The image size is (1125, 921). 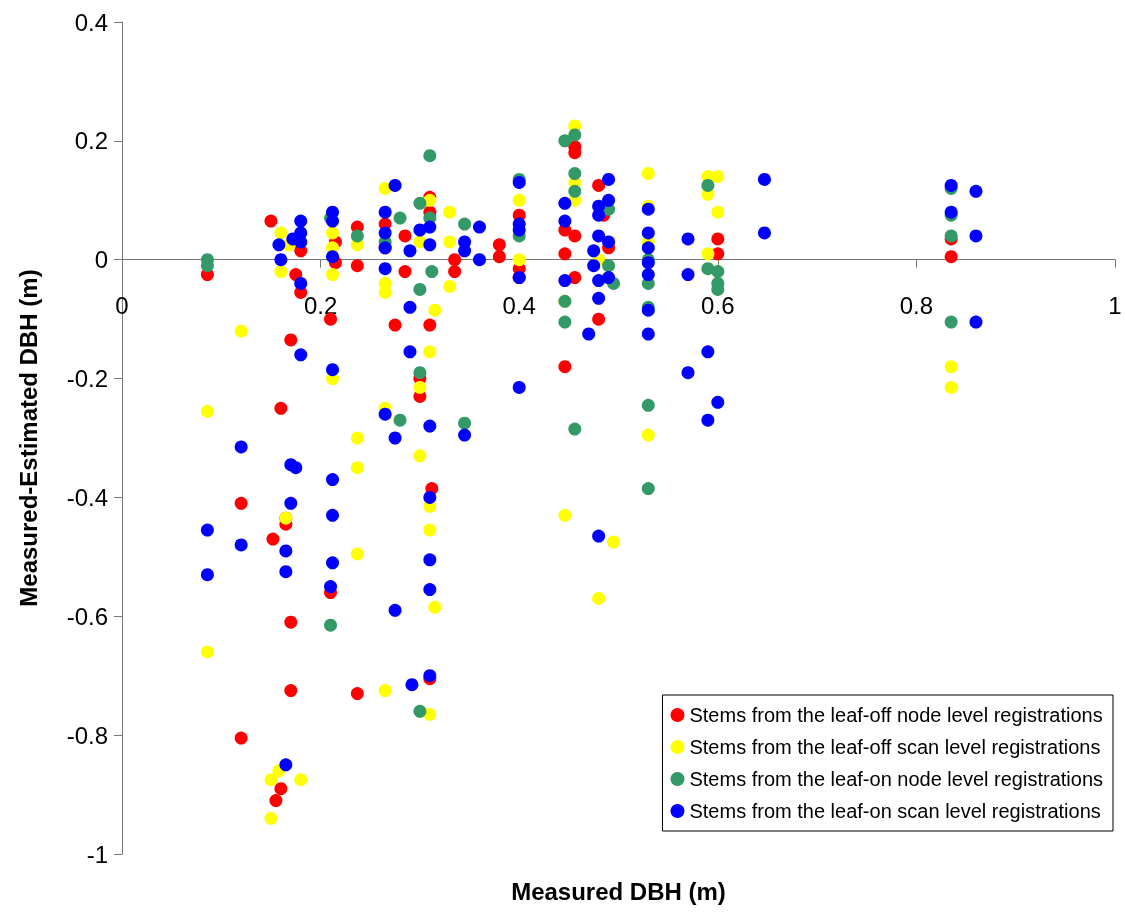 I want to click on legend-label: Stems from the leaf-off scan level registrations, so click(x=895, y=747).